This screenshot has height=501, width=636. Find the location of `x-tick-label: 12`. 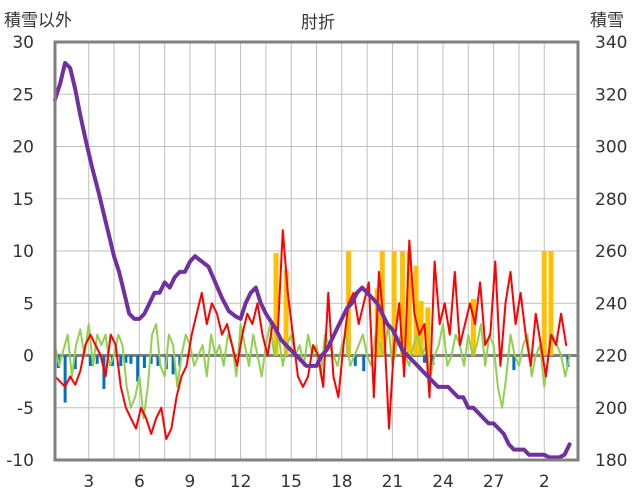

x-tick-label: 12 is located at coordinates (241, 482).